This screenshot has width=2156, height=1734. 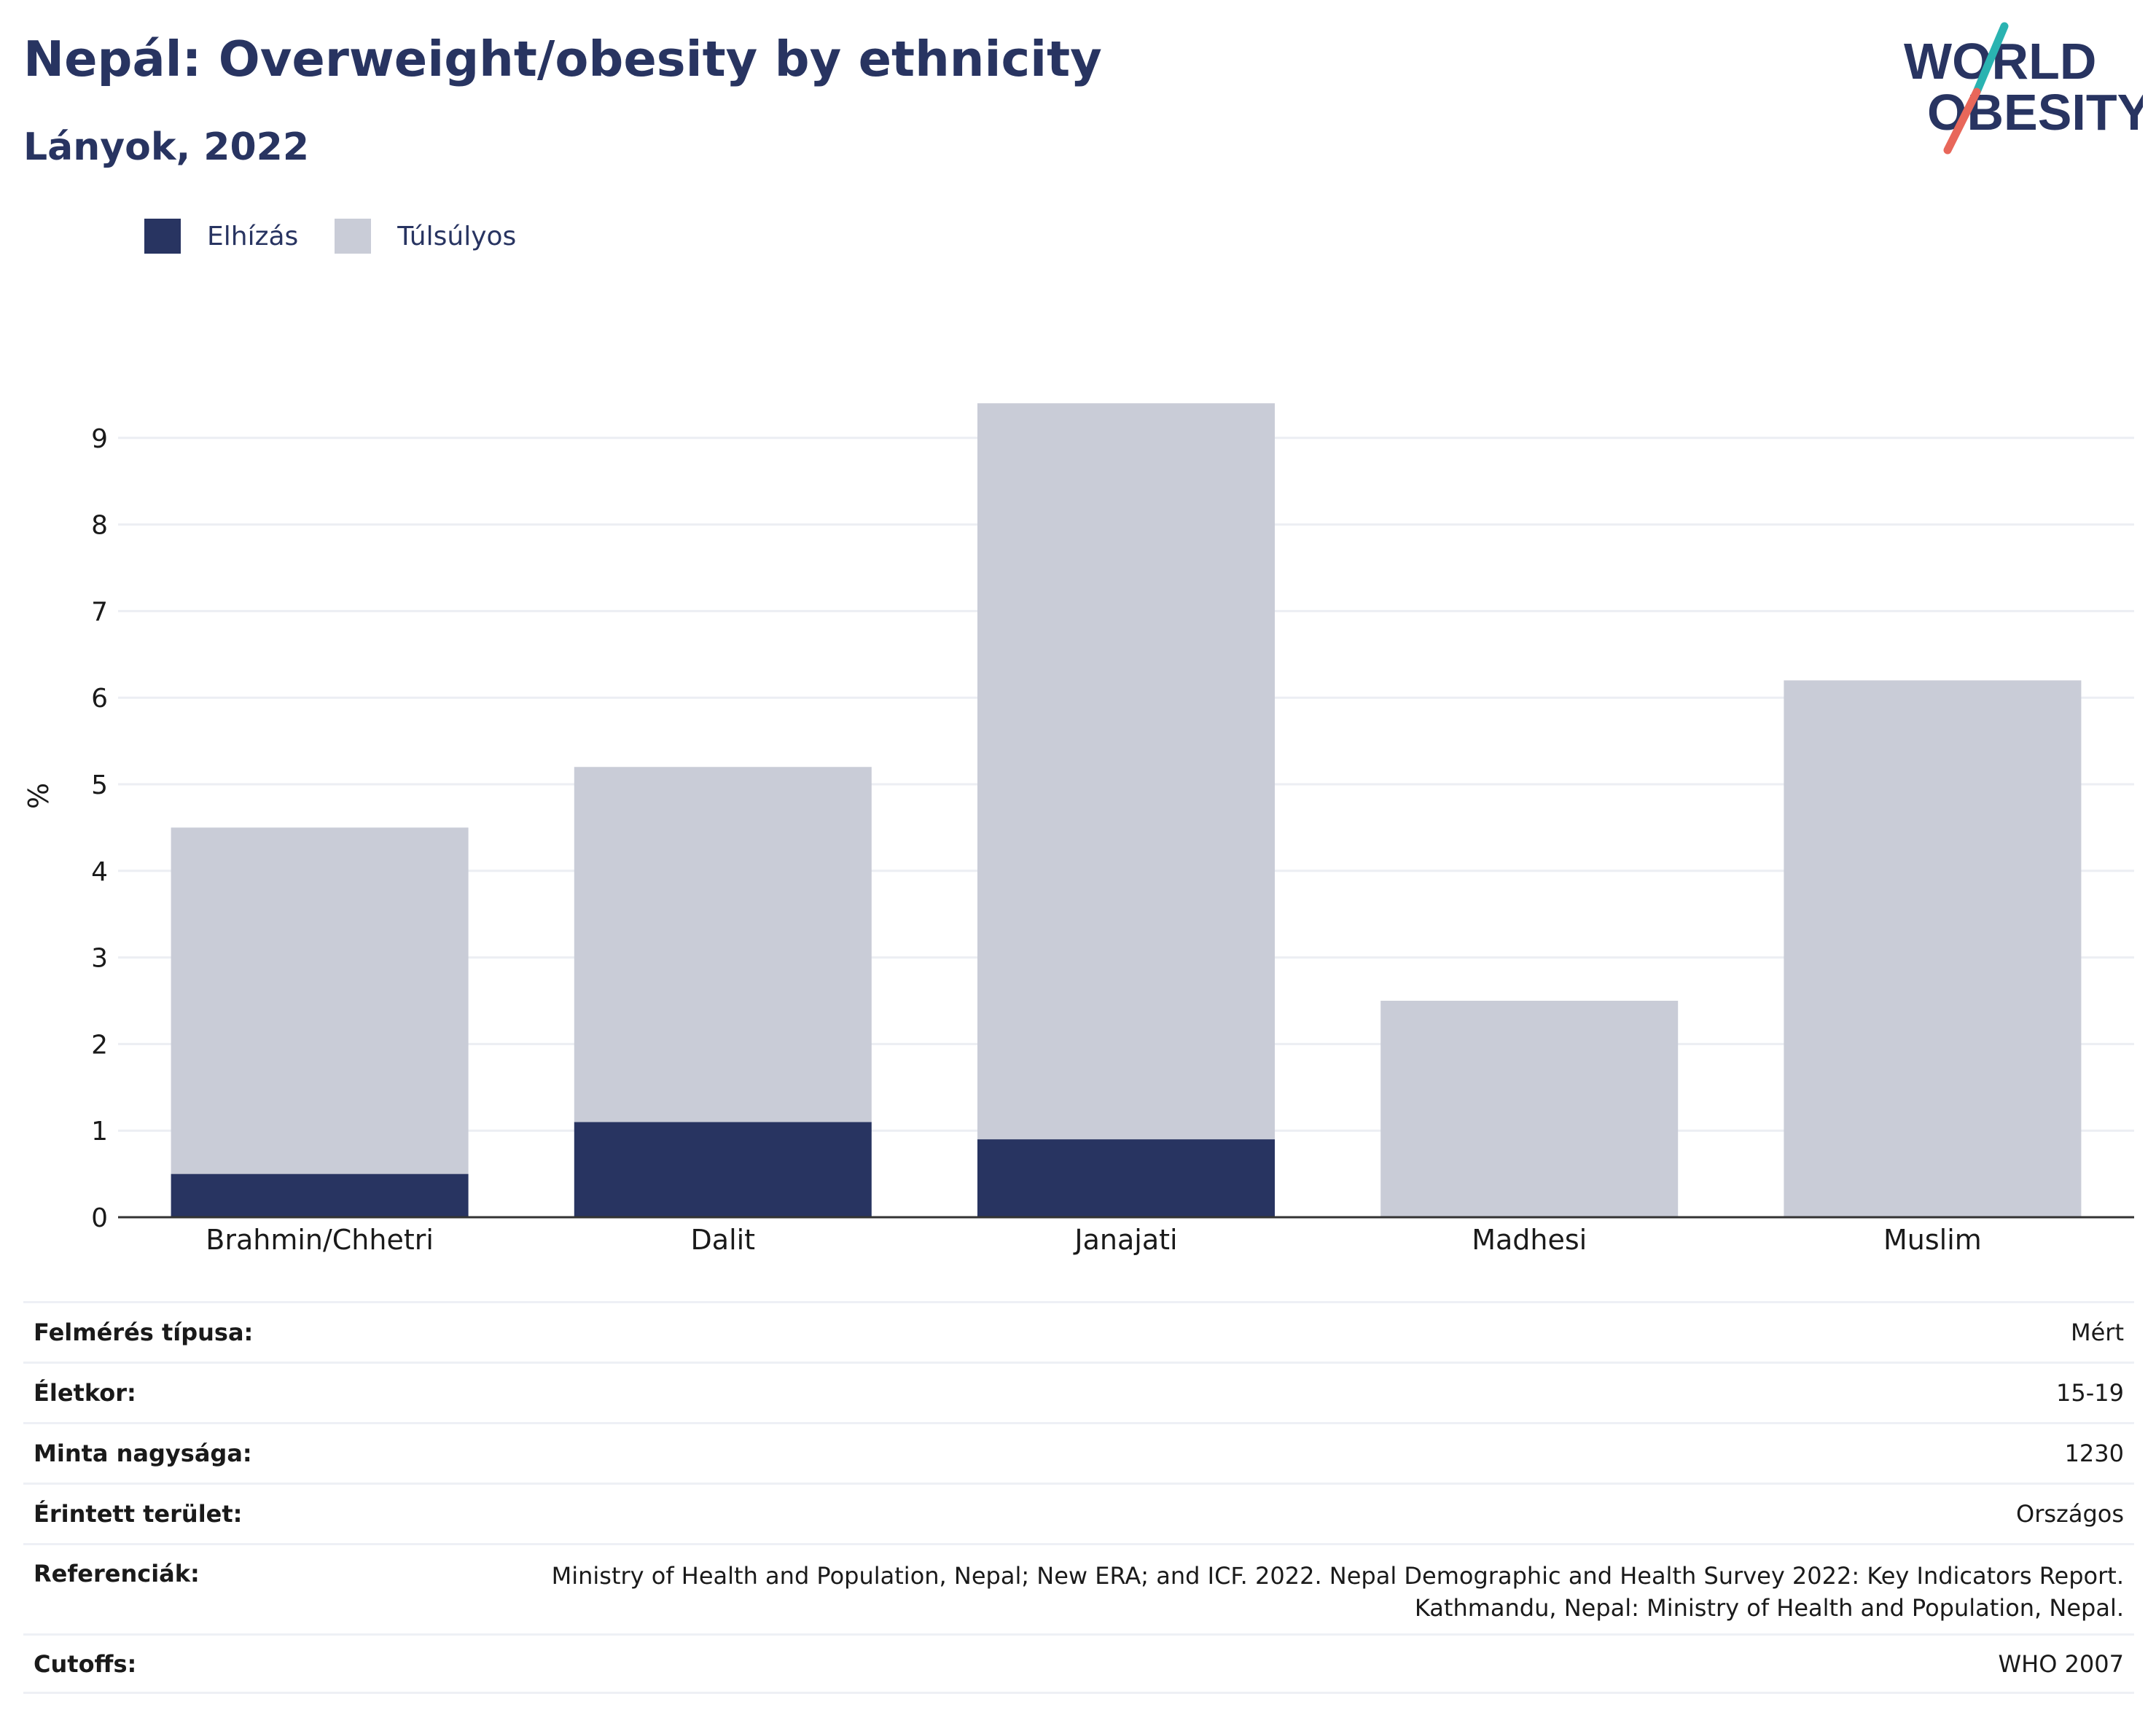 I want to click on y-tick-label: 9, so click(x=100, y=439).